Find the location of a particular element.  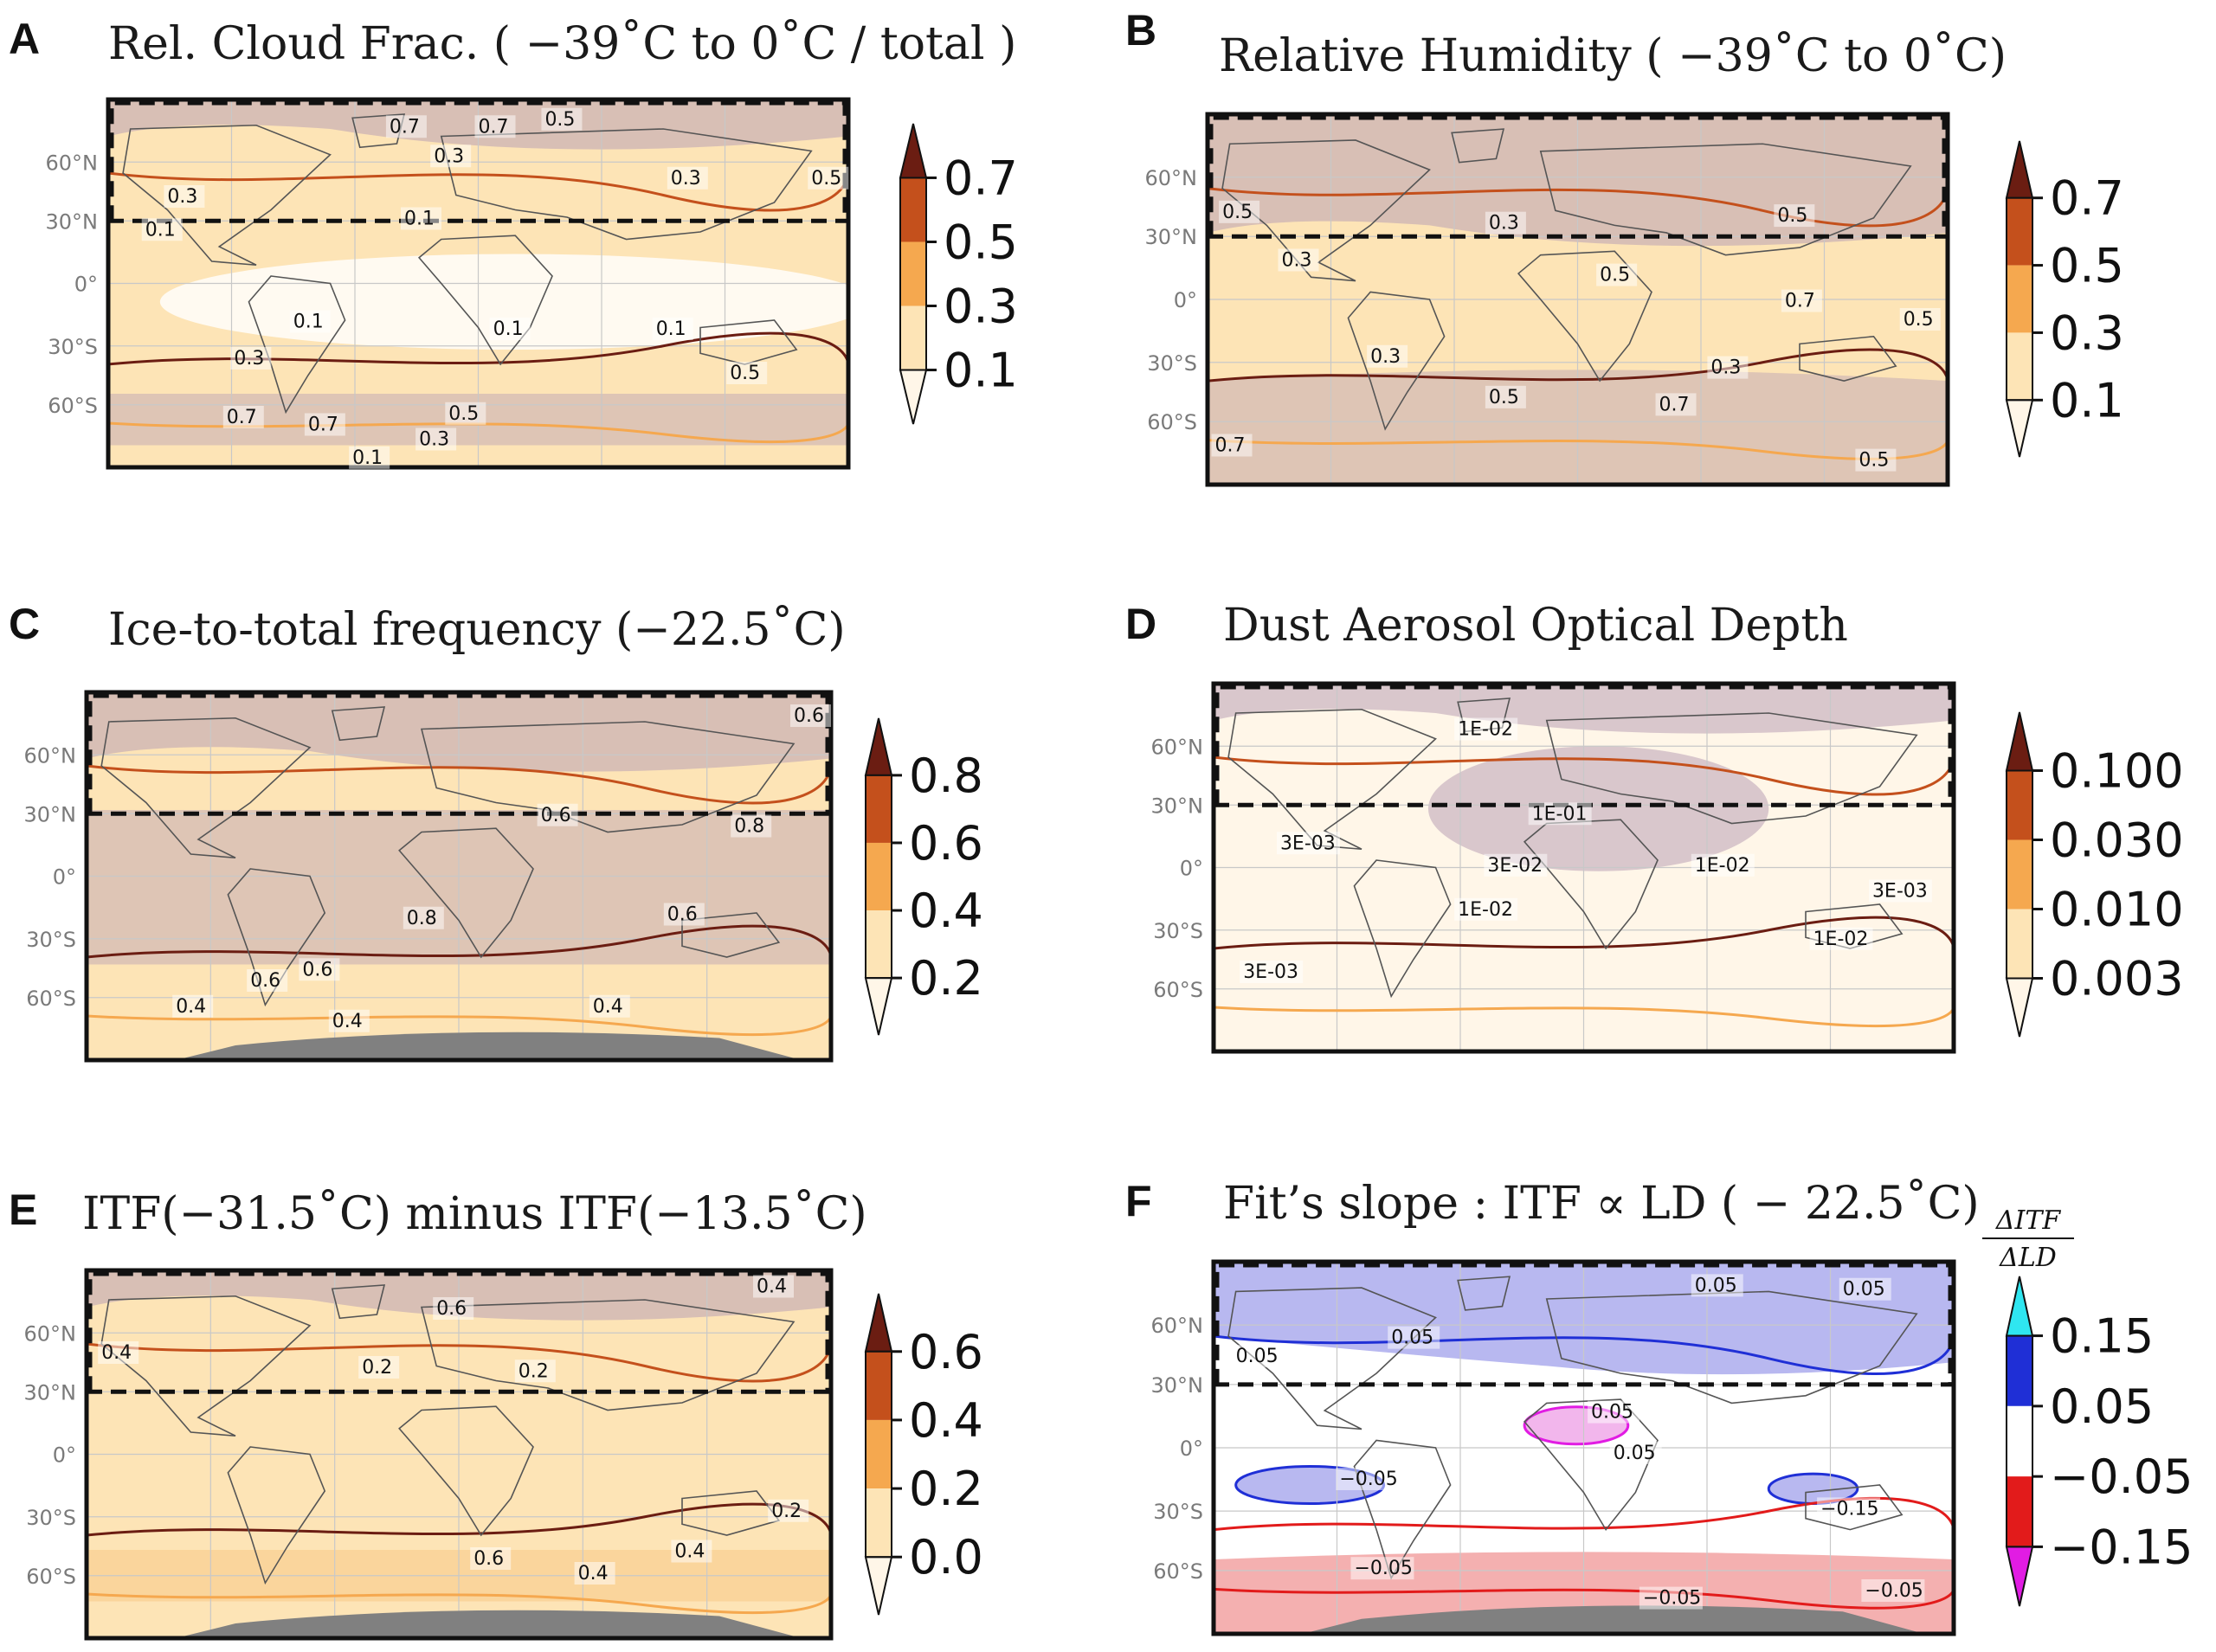

panel-letter: D is located at coordinates (1140, 624).